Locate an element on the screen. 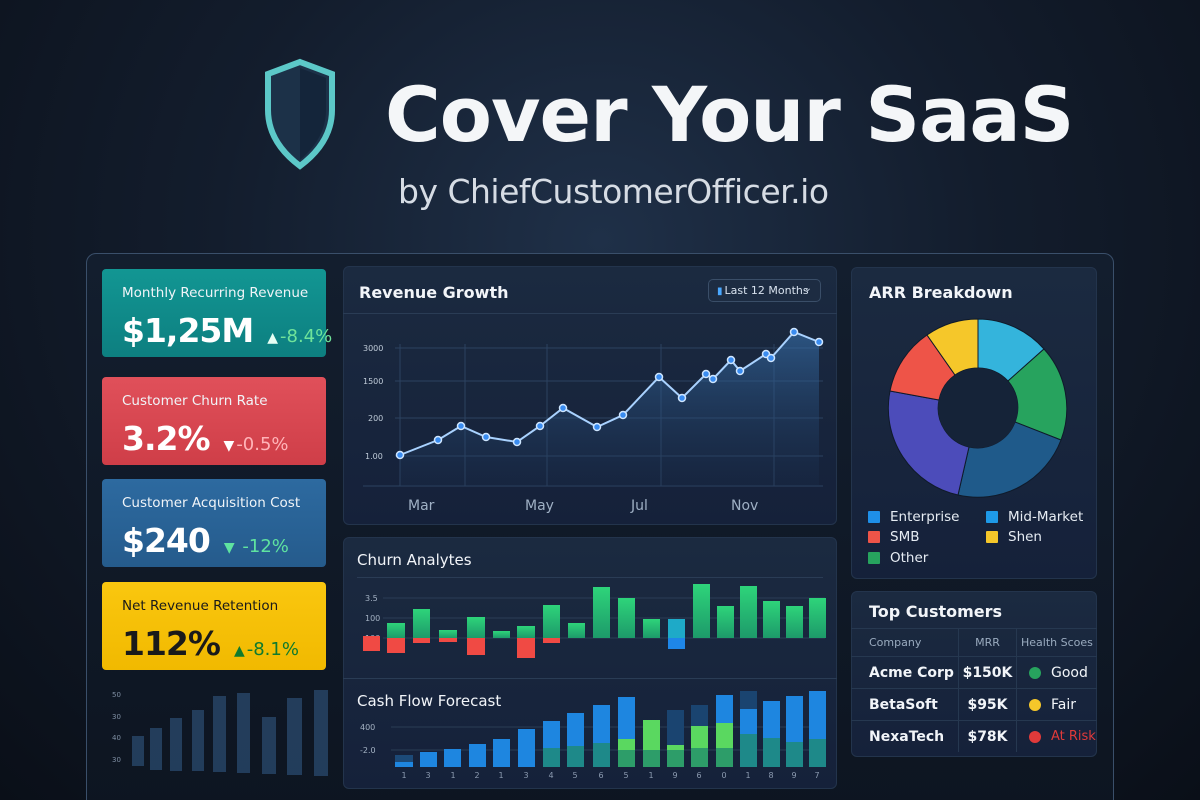 The image size is (1200, 800). date-range-dropdown: ▮ Last 12 Months ⌄ is located at coordinates (764, 290).